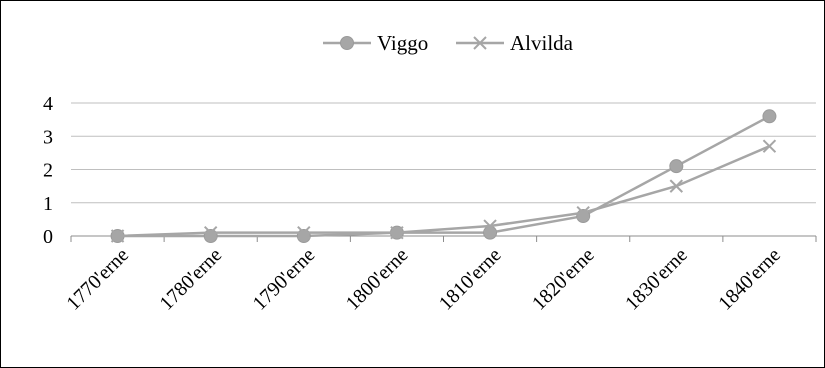 The height and width of the screenshot is (368, 825). Describe the element at coordinates (542, 43) in the screenshot. I see `legend-label-alvilda: Alvilda` at that location.